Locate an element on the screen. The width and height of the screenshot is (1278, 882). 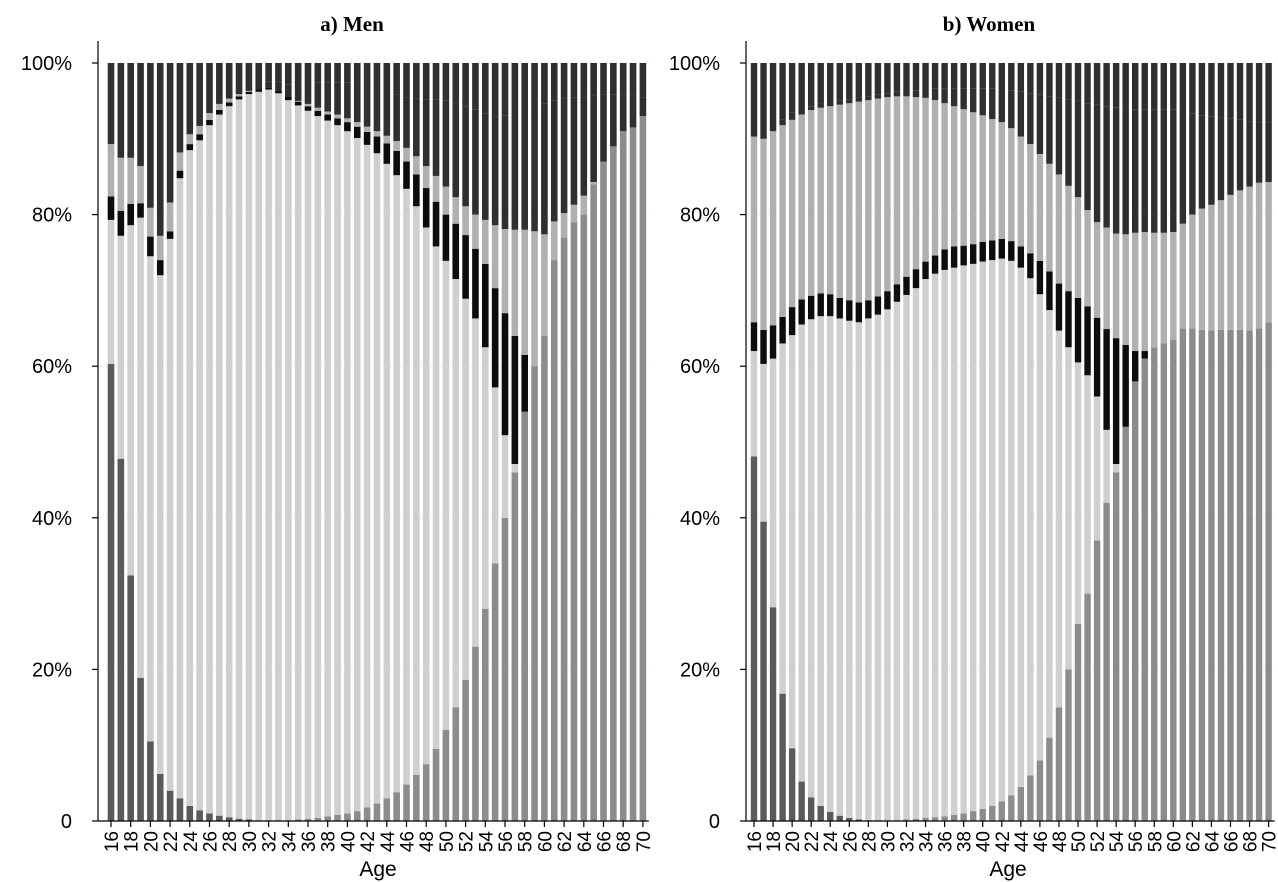
x-tick-label-women-50: 50 is located at coordinates (1079, 841).